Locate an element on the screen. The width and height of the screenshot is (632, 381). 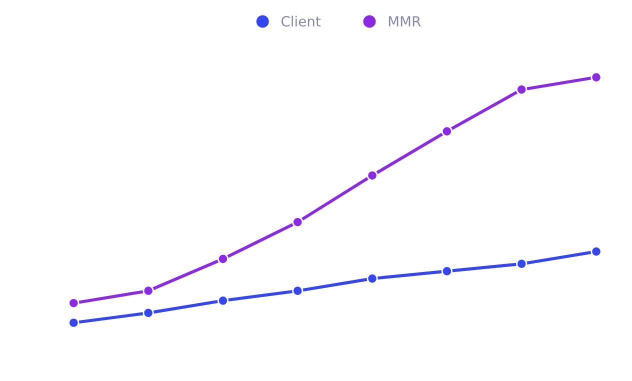
legend-label: MMR is located at coordinates (404, 21).